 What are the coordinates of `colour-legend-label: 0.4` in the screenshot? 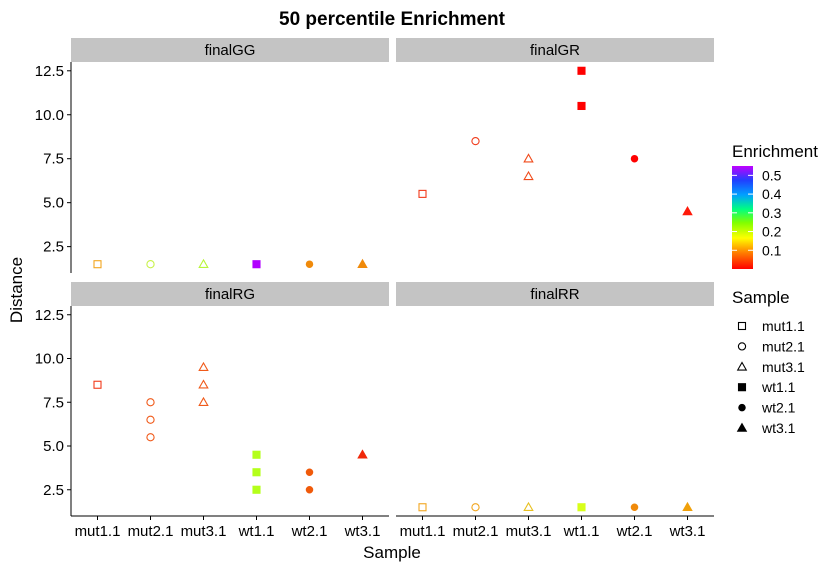 It's located at (772, 194).